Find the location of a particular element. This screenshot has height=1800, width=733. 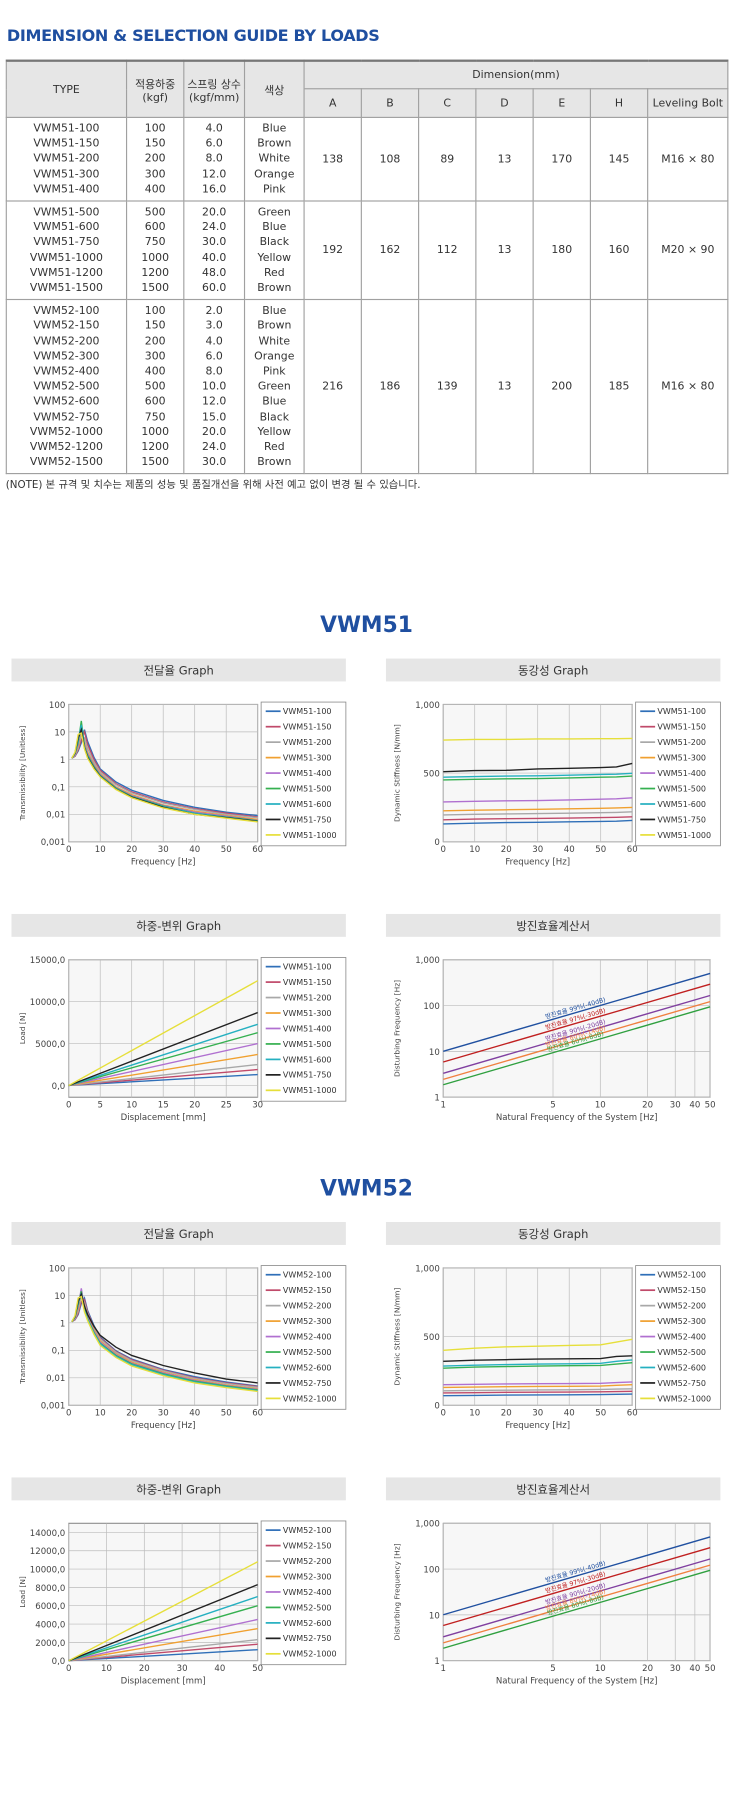

cell-text: 750 is located at coordinates (155, 417).